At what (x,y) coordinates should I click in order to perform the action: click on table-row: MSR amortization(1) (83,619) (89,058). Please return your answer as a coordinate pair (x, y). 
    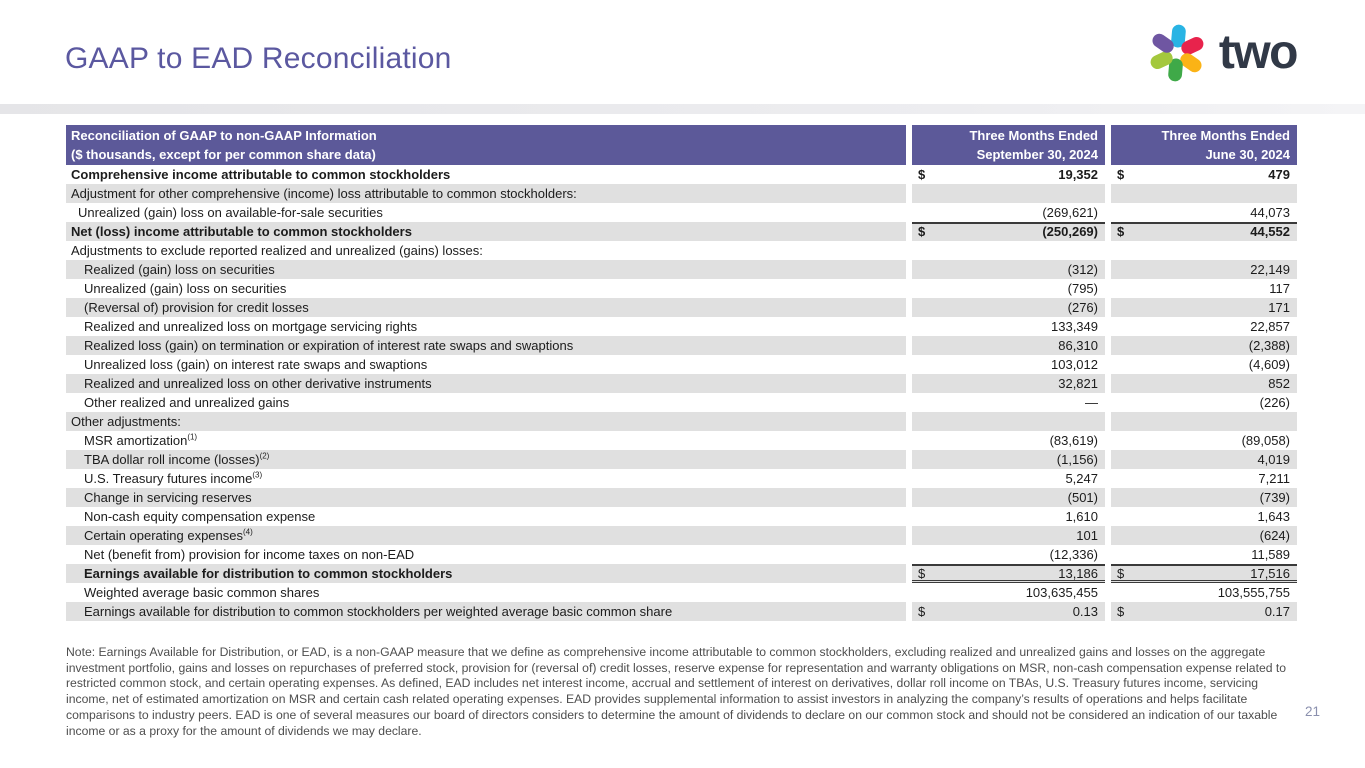
    Looking at the image, I should click on (681, 440).